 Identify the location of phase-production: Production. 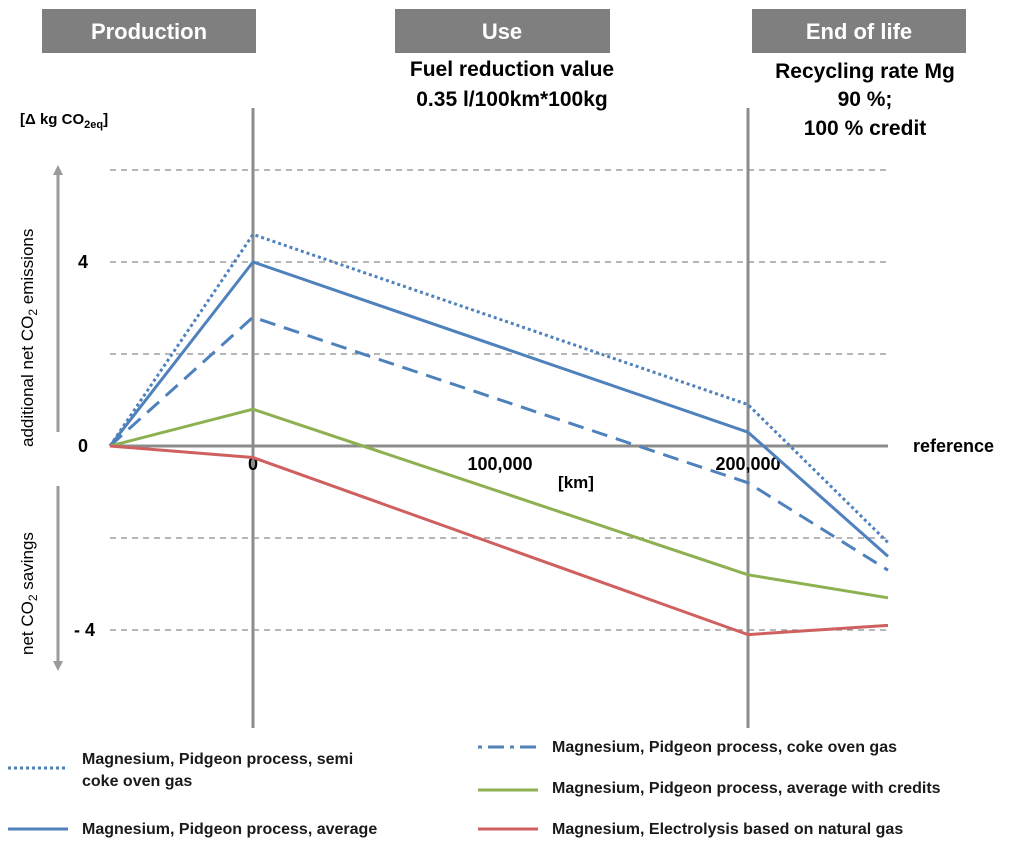
(149, 31).